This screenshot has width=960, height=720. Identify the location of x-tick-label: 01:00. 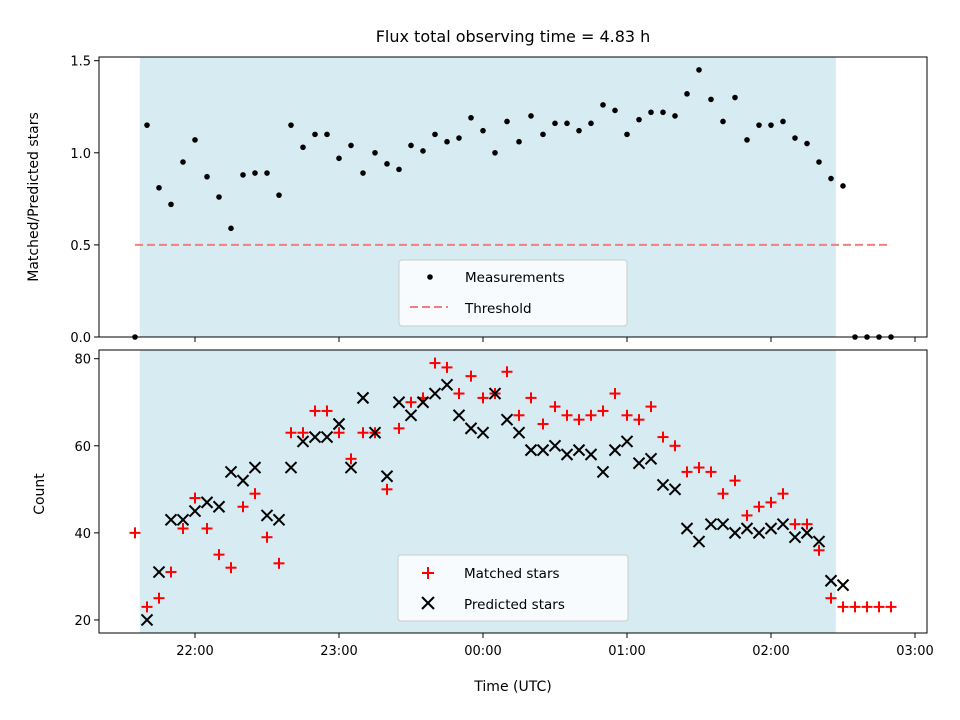
(626, 651).